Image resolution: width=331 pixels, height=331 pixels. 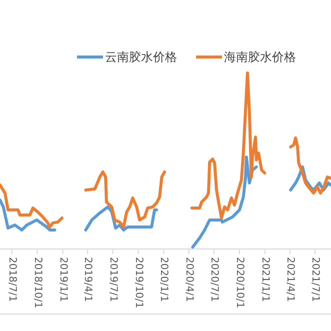 What do you see at coordinates (260, 57) in the screenshot?
I see `legend-label: 海南胶水价格` at bounding box center [260, 57].